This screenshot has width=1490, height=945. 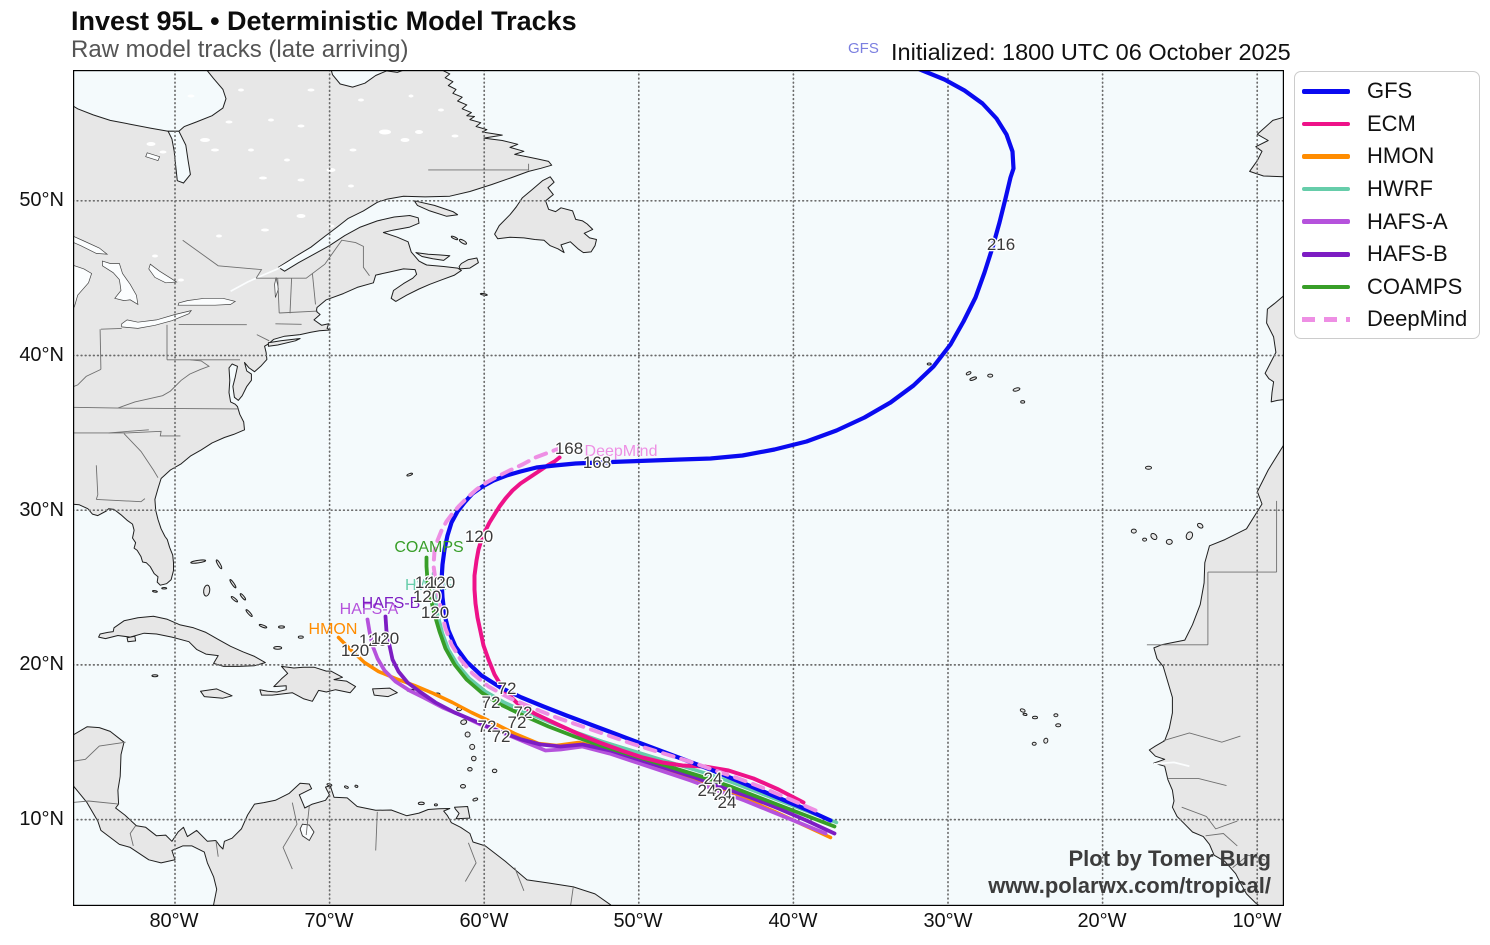 What do you see at coordinates (390, 603) in the screenshot?
I see `svg-text: HAFS-B` at bounding box center [390, 603].